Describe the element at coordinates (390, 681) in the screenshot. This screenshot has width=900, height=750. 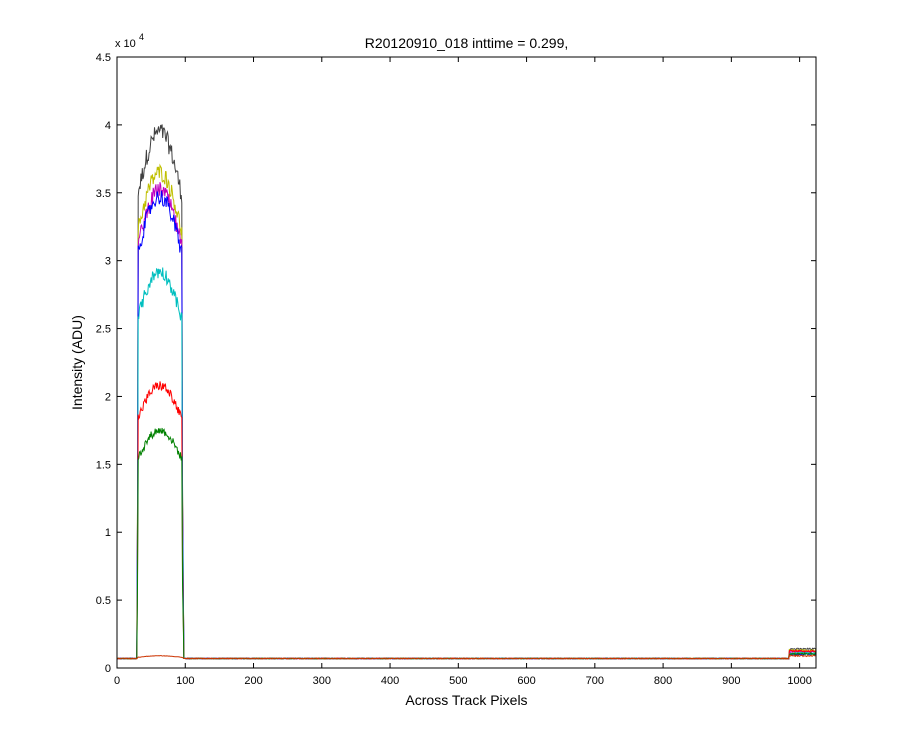
I see `x-tick-label: 400` at that location.